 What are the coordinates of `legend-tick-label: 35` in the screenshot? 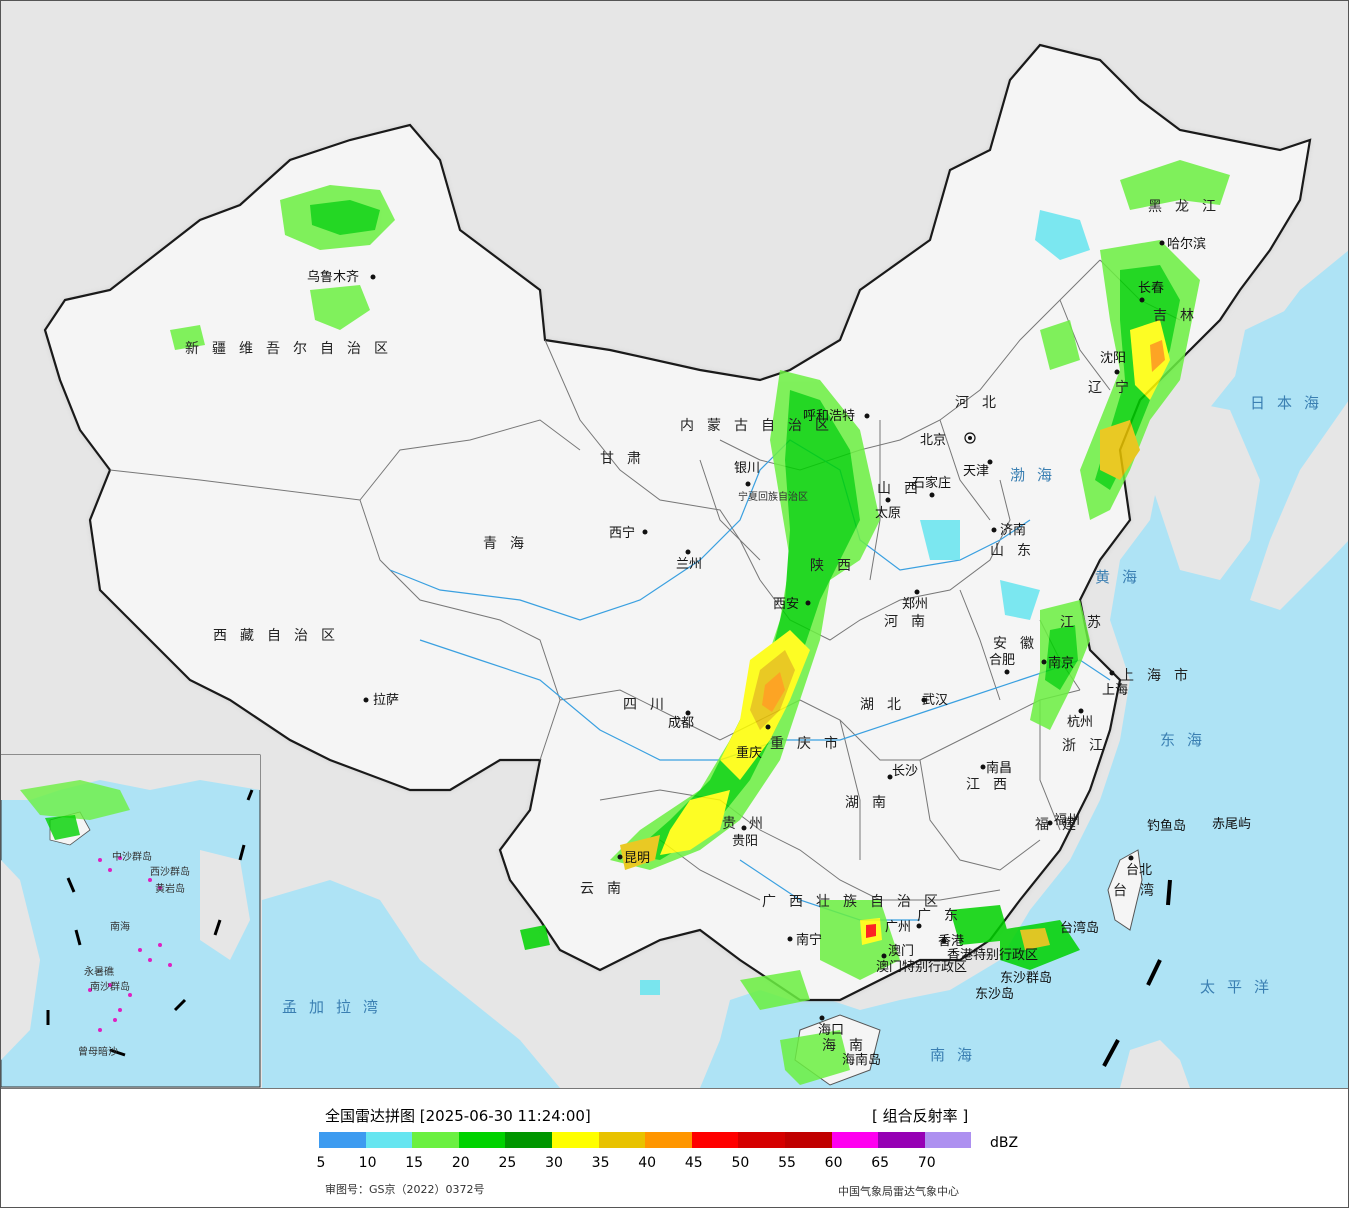 It's located at (600, 1163).